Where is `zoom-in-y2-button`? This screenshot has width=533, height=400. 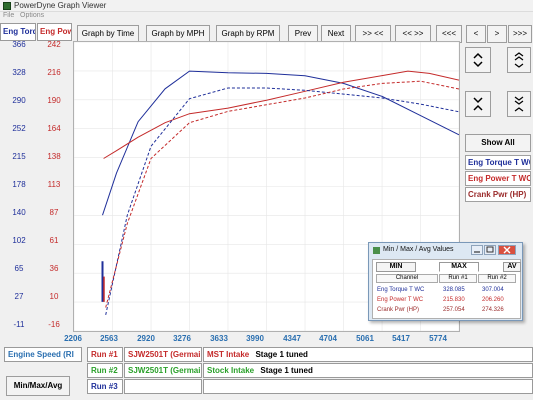
zoom-in-y2-button is located at coordinates (519, 60).